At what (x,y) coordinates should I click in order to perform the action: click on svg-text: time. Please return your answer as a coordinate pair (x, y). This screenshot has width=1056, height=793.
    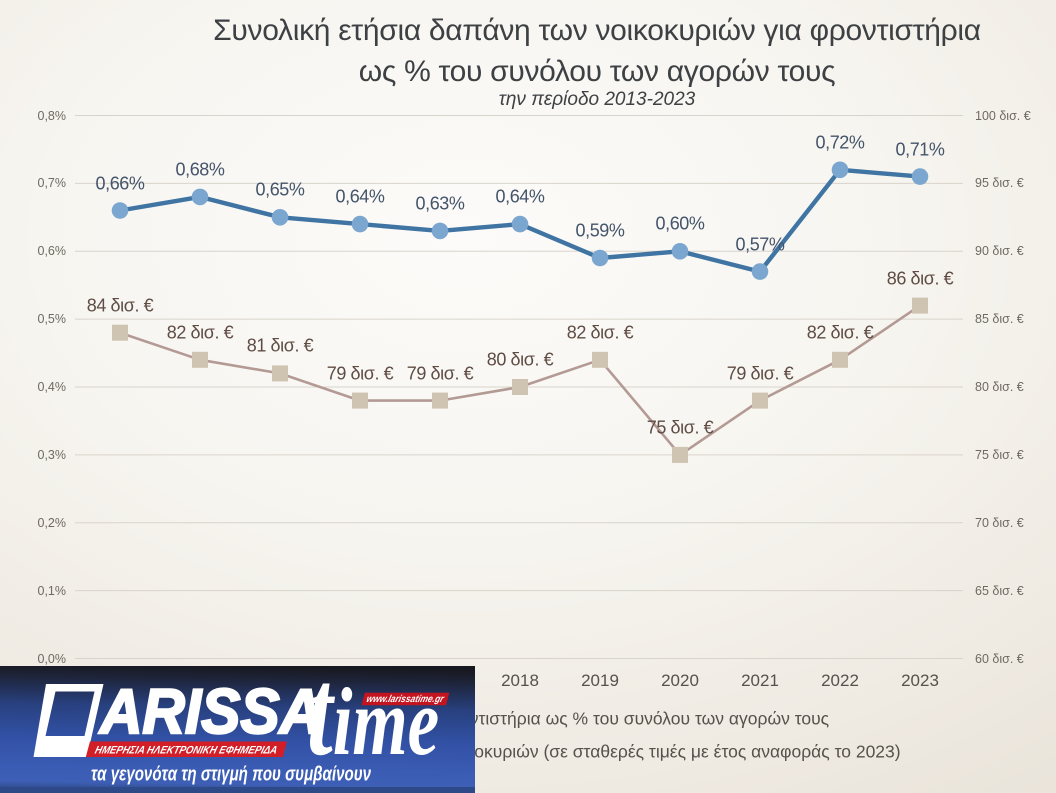
    Looking at the image, I should click on (373, 723).